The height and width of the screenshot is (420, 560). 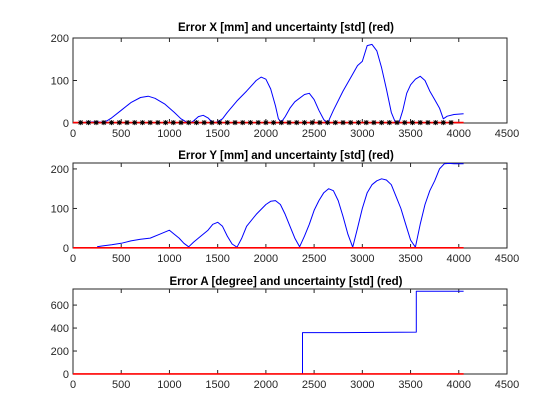 What do you see at coordinates (286, 156) in the screenshot?
I see `chart-title: Error Y [mm] and uncertainty [std] (red)` at bounding box center [286, 156].